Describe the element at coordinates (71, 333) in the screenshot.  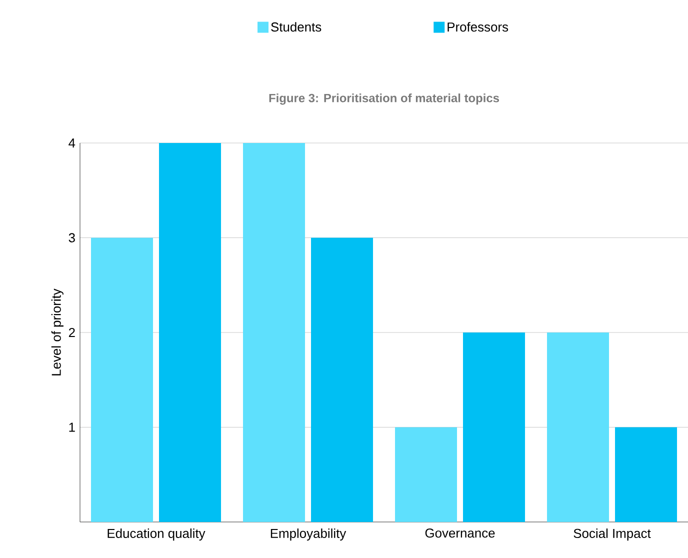
I see `y-tick-label: 2` at that location.